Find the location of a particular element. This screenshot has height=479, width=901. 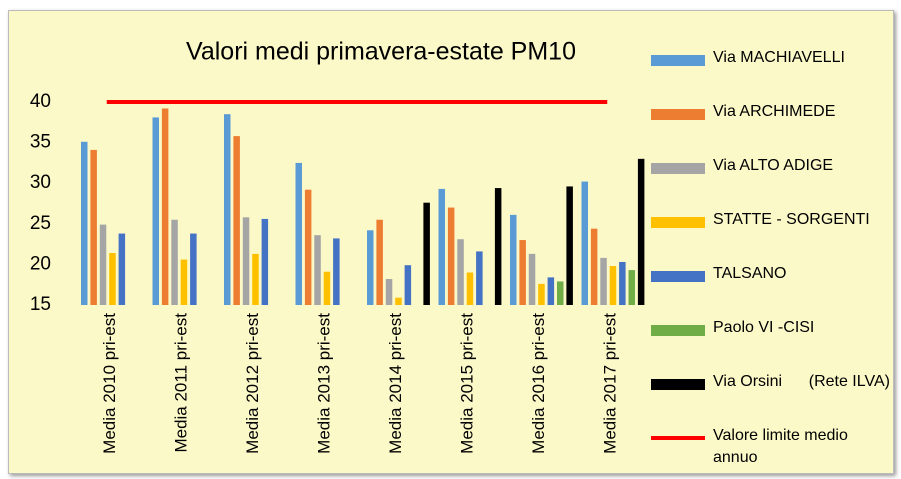

legend-item: Via MACHIAVELLI is located at coordinates (776, 68).